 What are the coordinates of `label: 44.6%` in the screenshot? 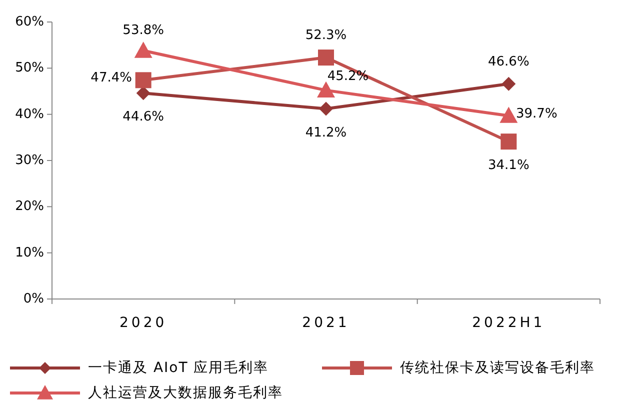 It's located at (143, 117).